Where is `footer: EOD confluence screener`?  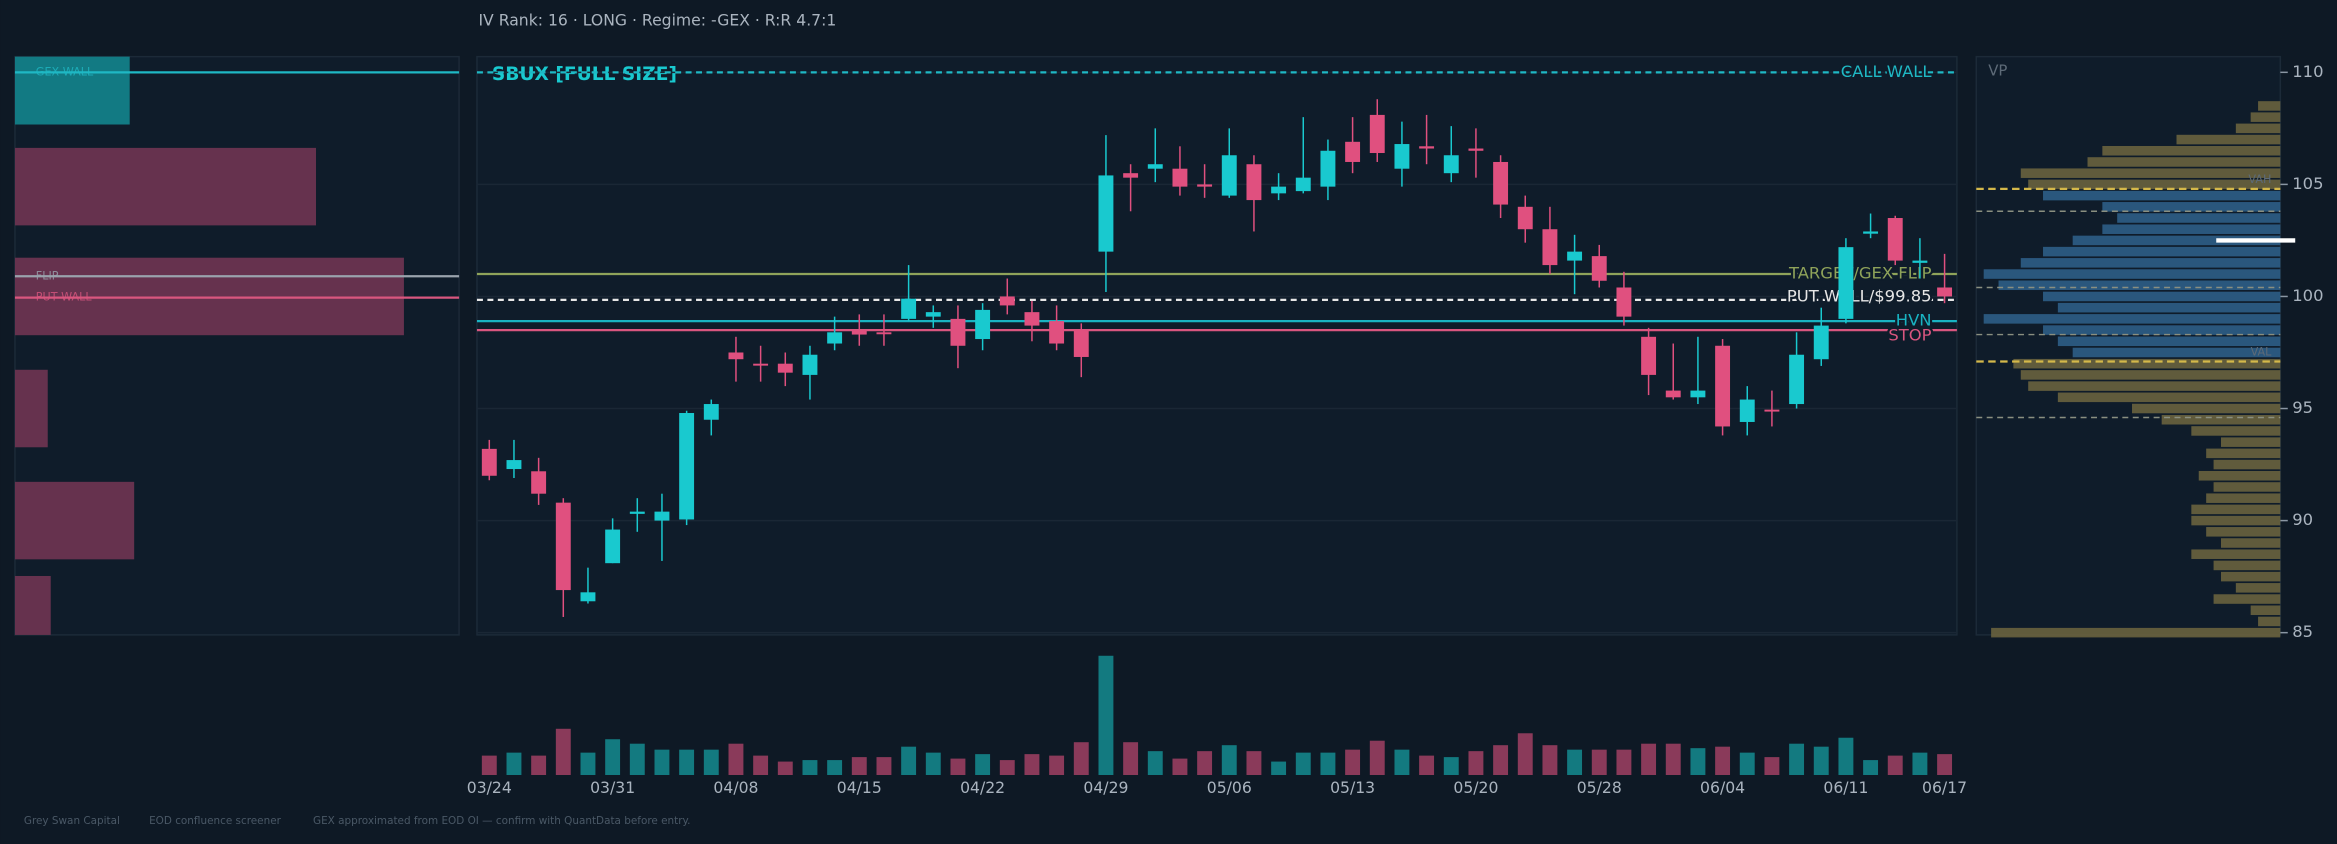
footer: EOD confluence screener is located at coordinates (215, 821).